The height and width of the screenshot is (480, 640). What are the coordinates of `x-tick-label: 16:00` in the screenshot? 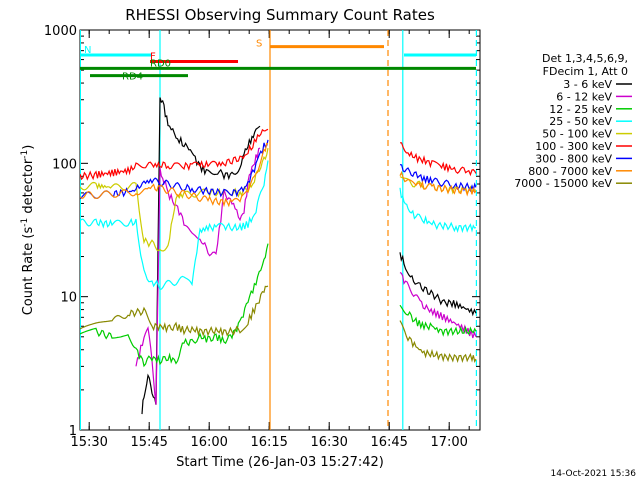 It's located at (208, 442).